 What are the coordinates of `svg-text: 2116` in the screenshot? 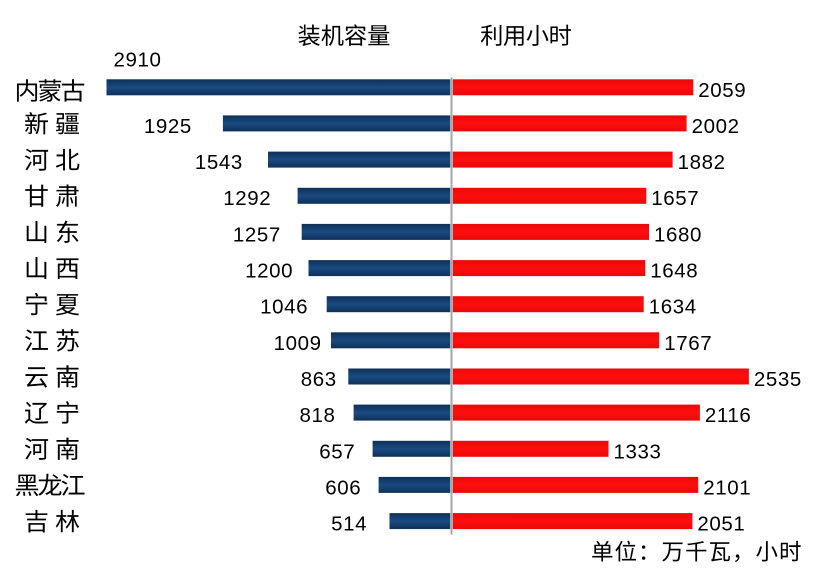 It's located at (728, 415).